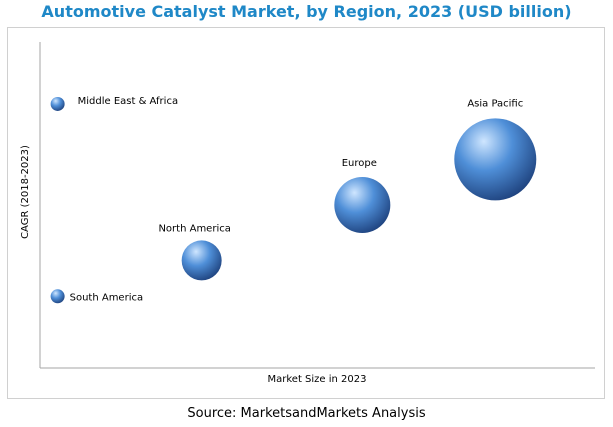 This screenshot has width=613, height=427. What do you see at coordinates (57, 103) in the screenshot?
I see `bubble-middle-east-africa` at bounding box center [57, 103].